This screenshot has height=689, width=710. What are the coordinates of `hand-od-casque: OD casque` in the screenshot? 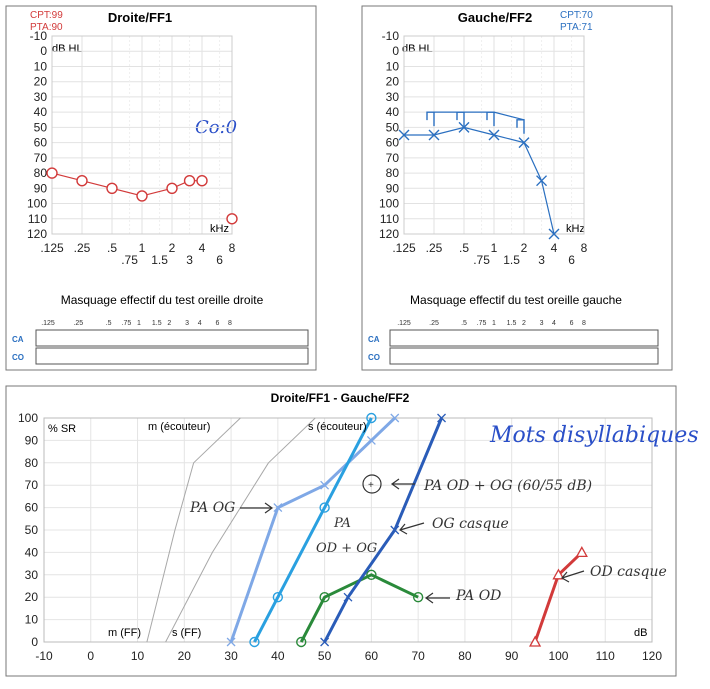 It's located at (628, 572).